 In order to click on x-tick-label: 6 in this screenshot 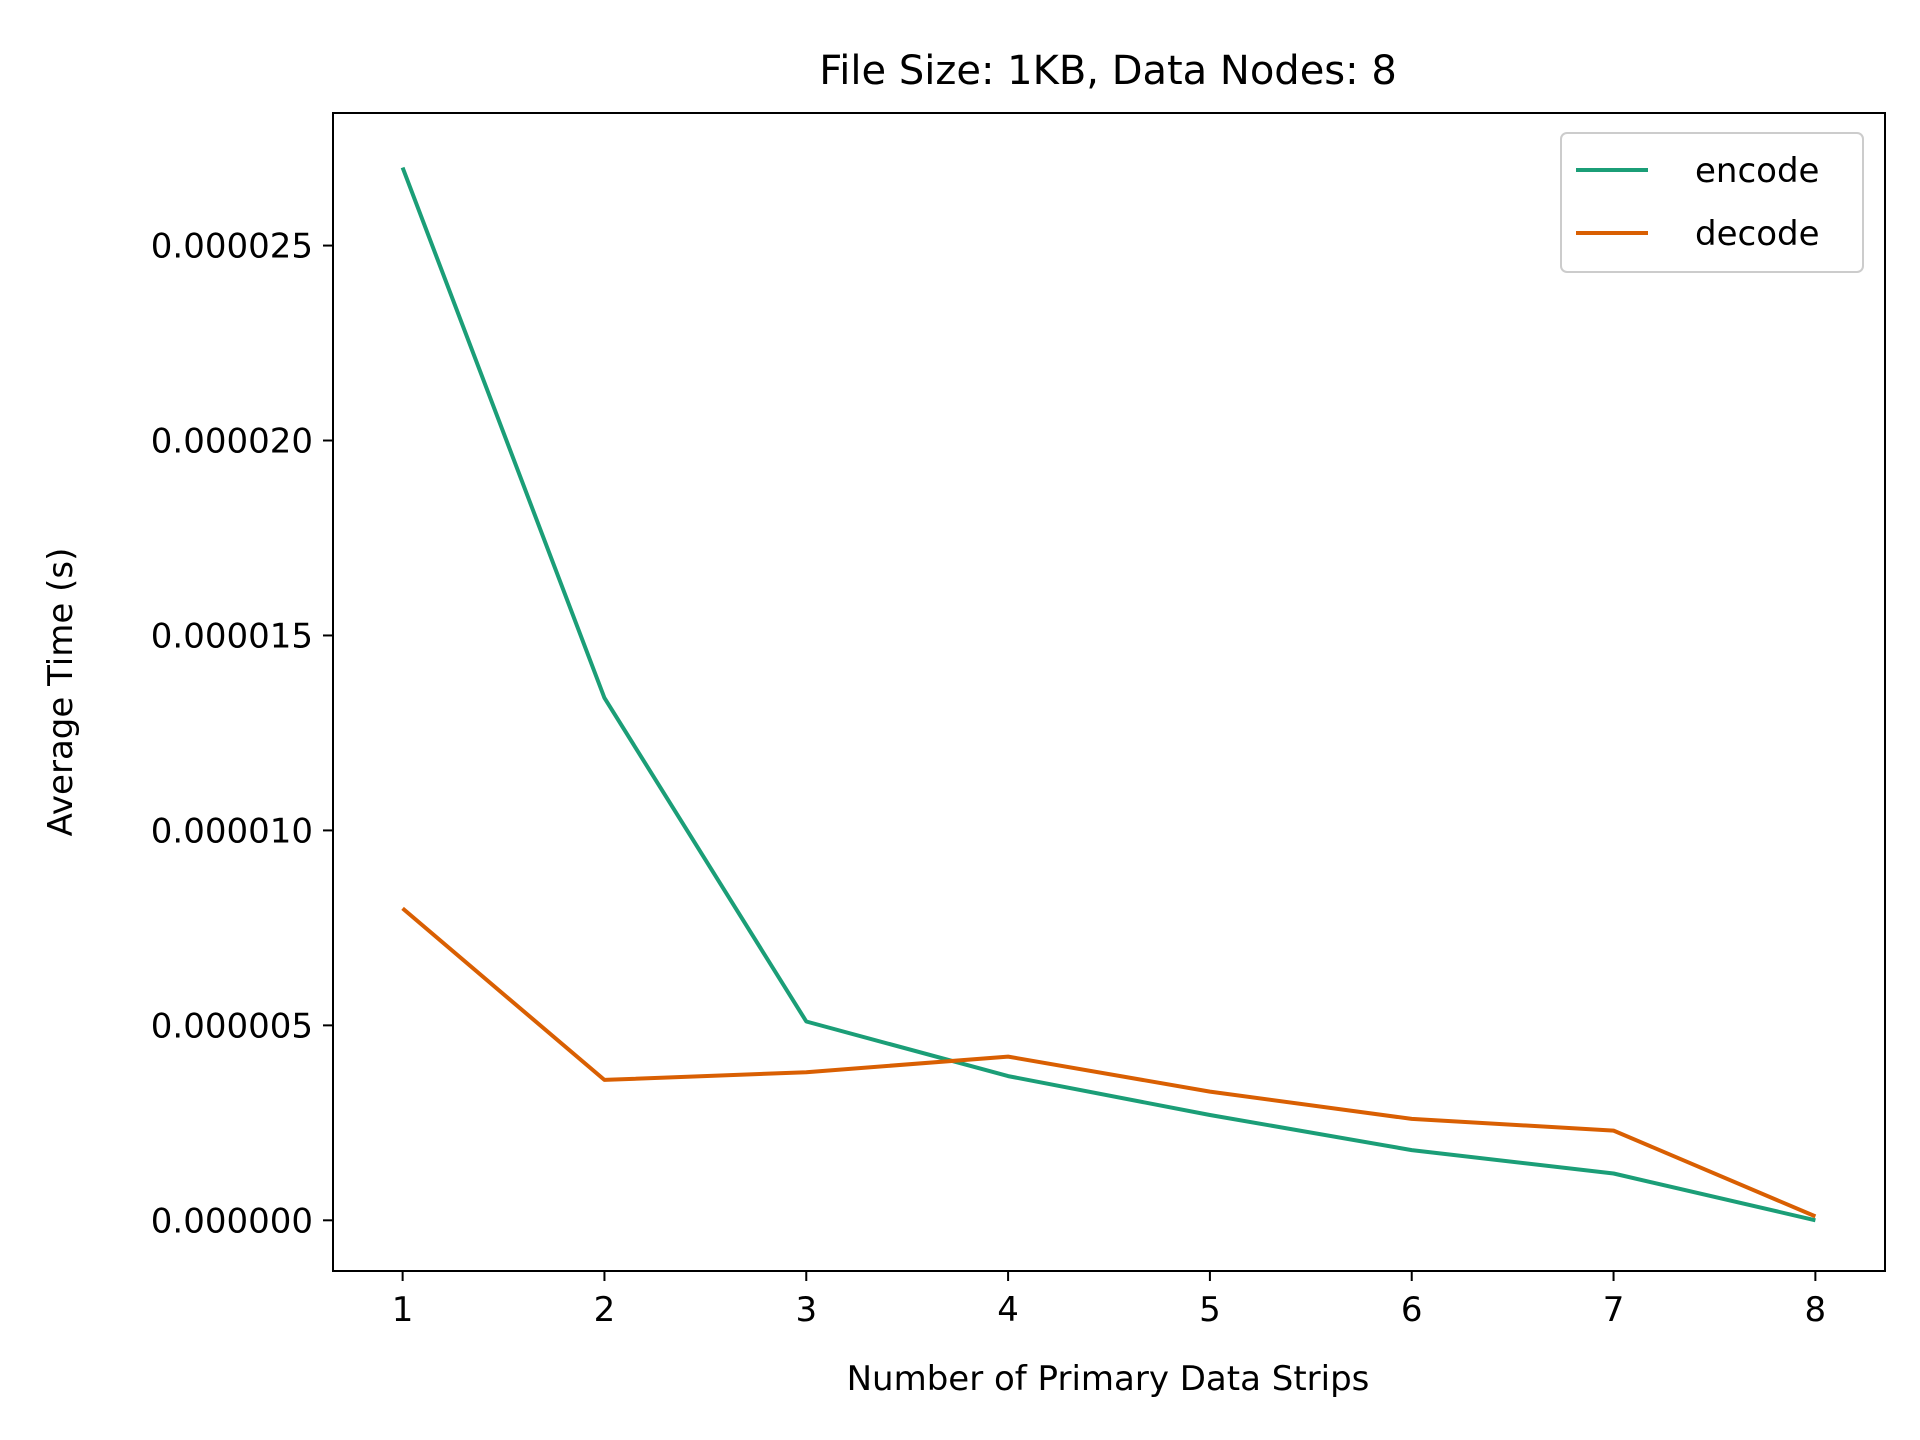, I will do `click(1412, 1310)`.